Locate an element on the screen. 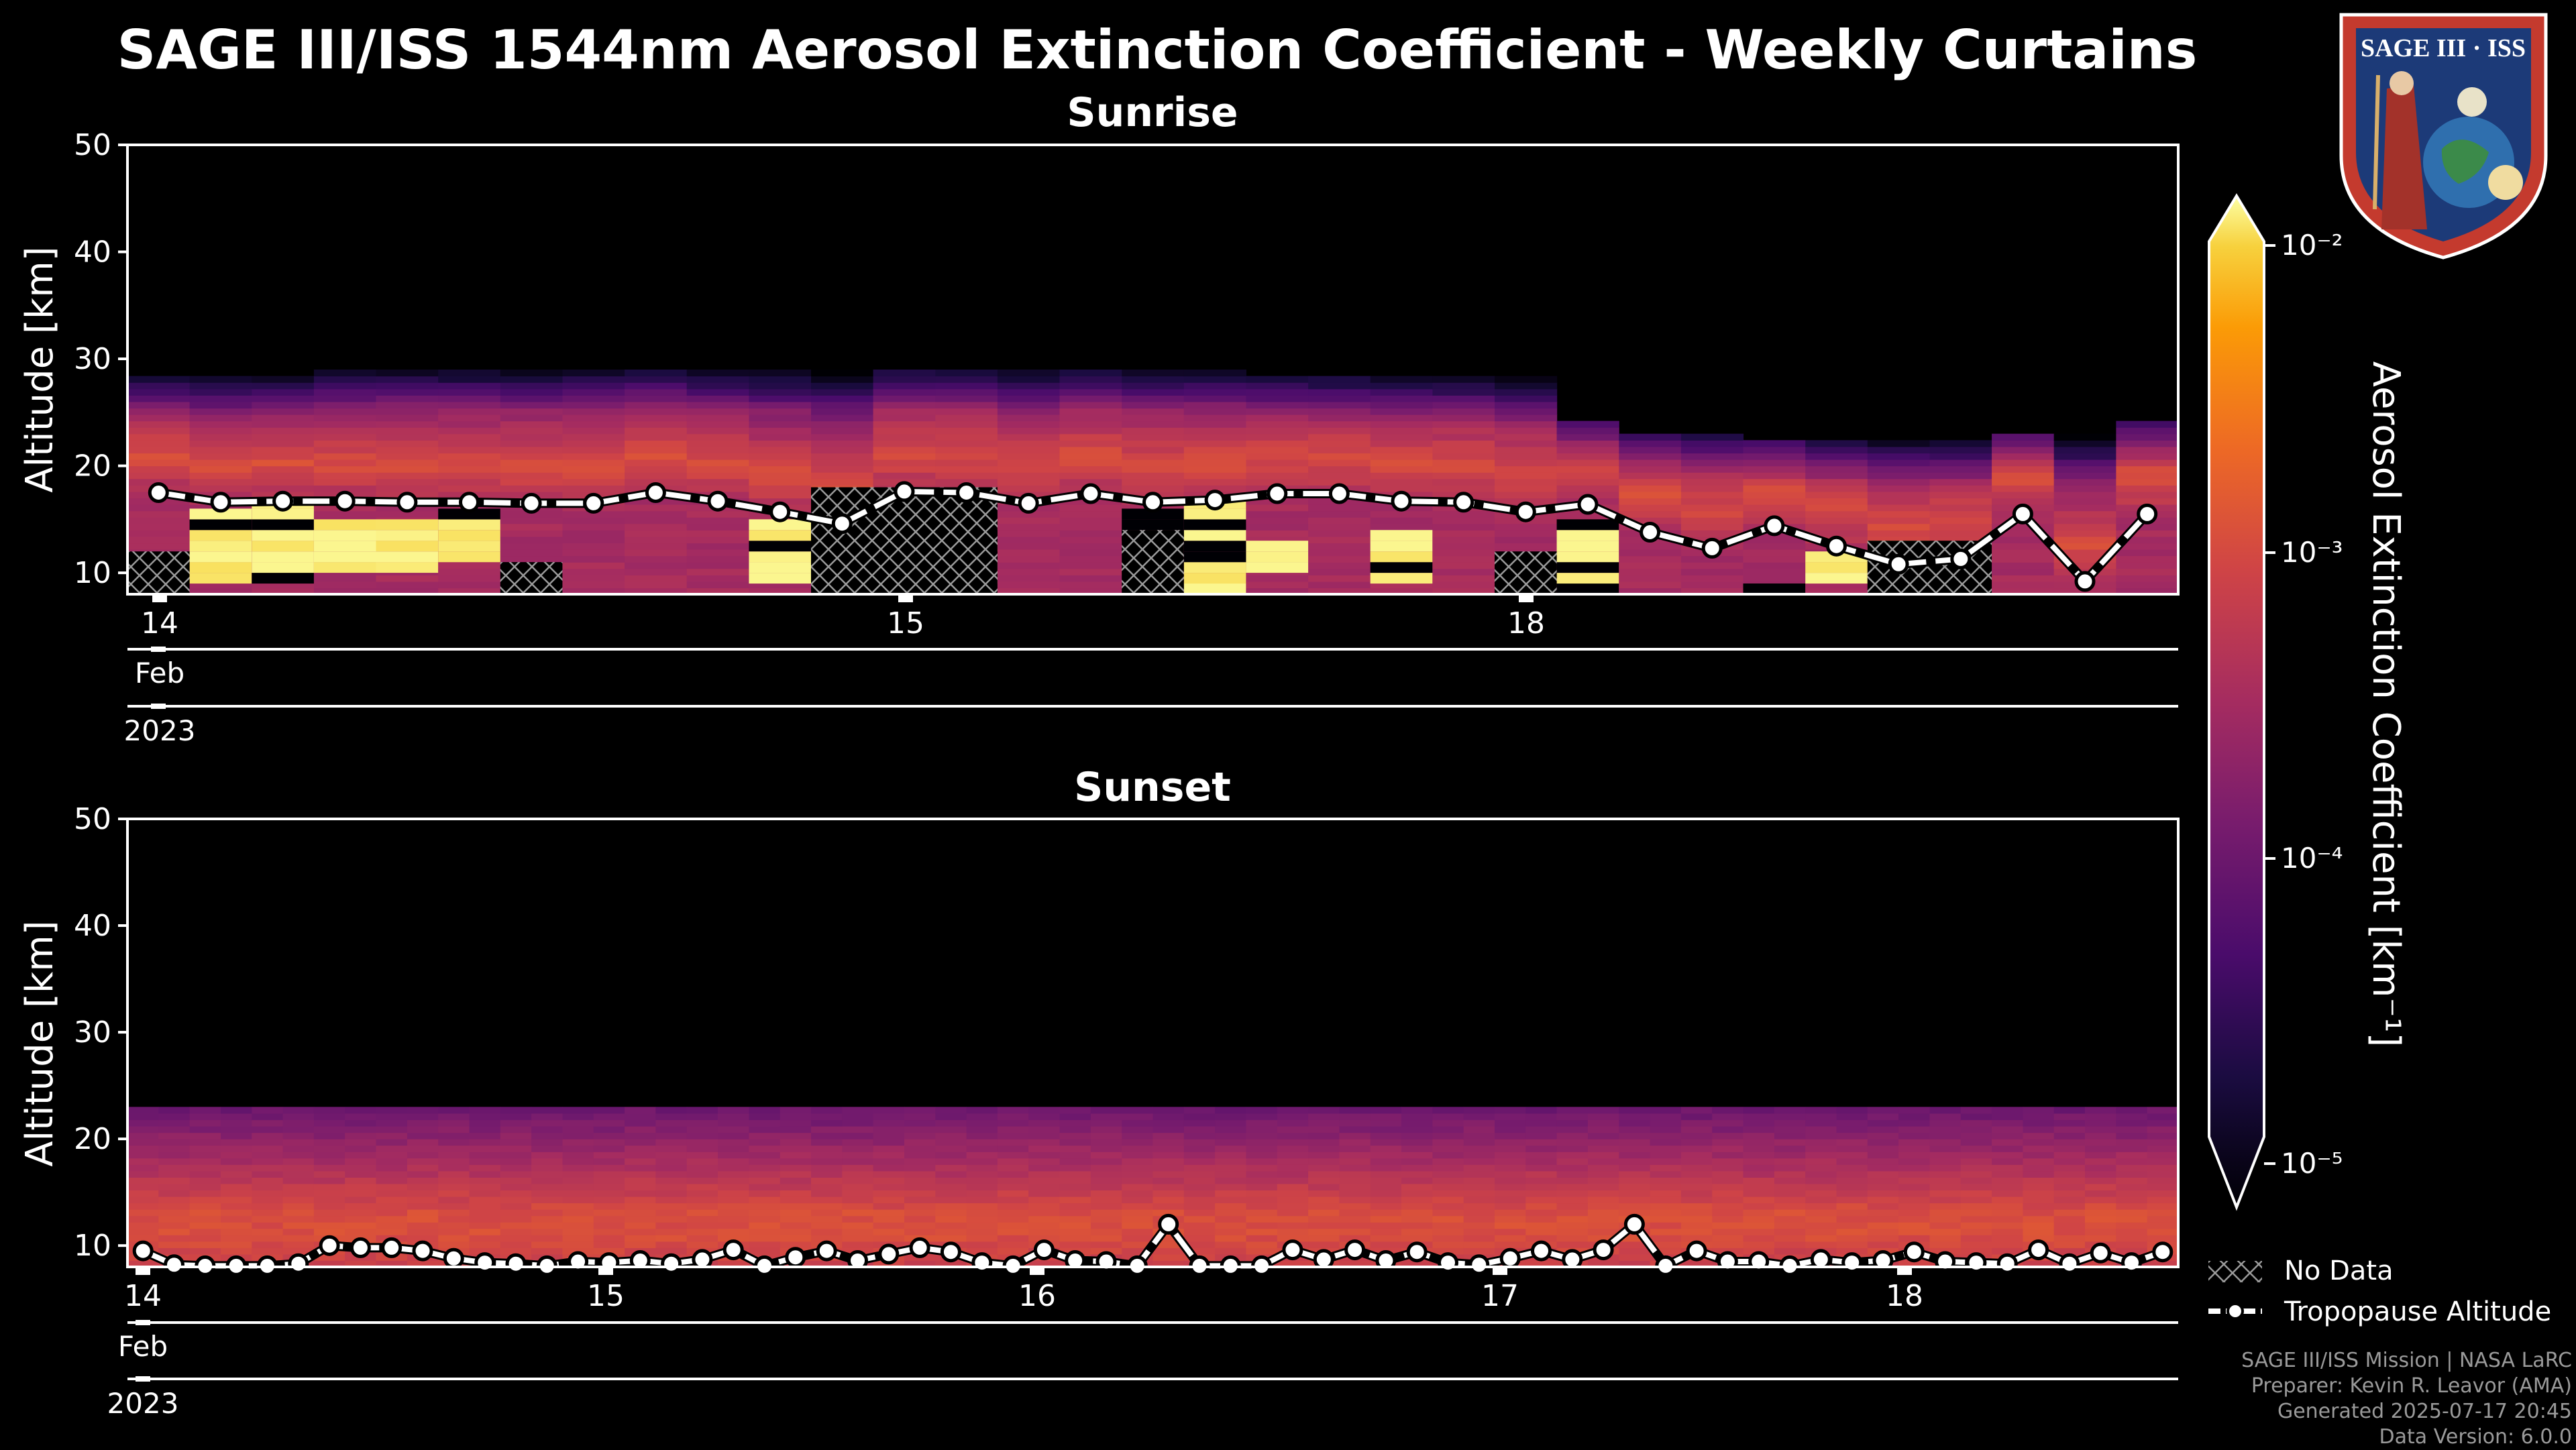 The width and height of the screenshot is (2576, 1450). tropopause-point is located at coordinates (1292, 1250).